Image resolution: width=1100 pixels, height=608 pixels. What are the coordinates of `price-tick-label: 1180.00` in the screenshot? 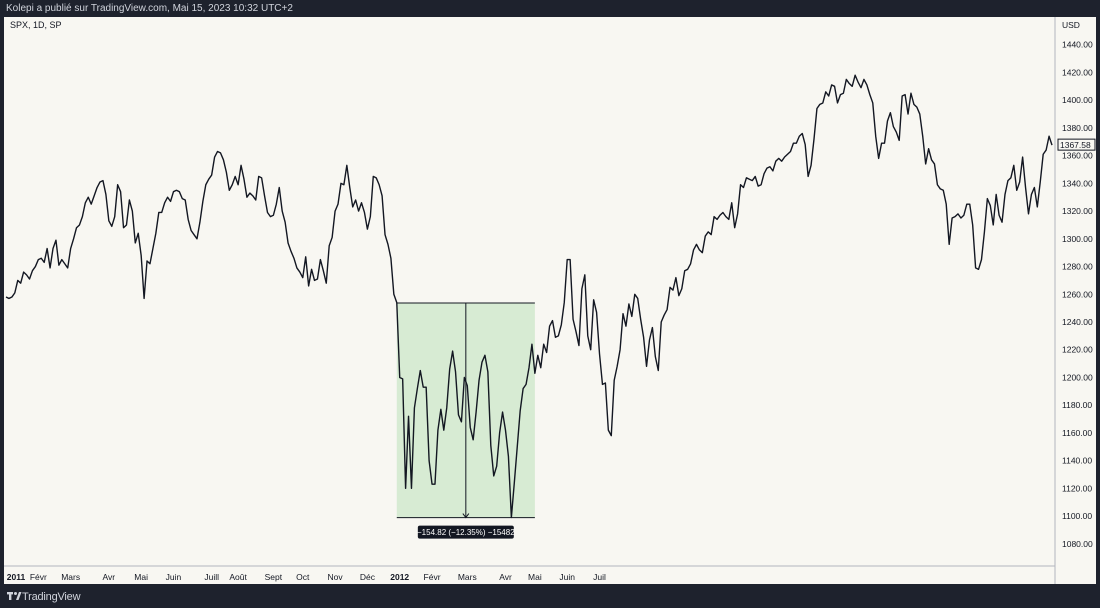 It's located at (1077, 405).